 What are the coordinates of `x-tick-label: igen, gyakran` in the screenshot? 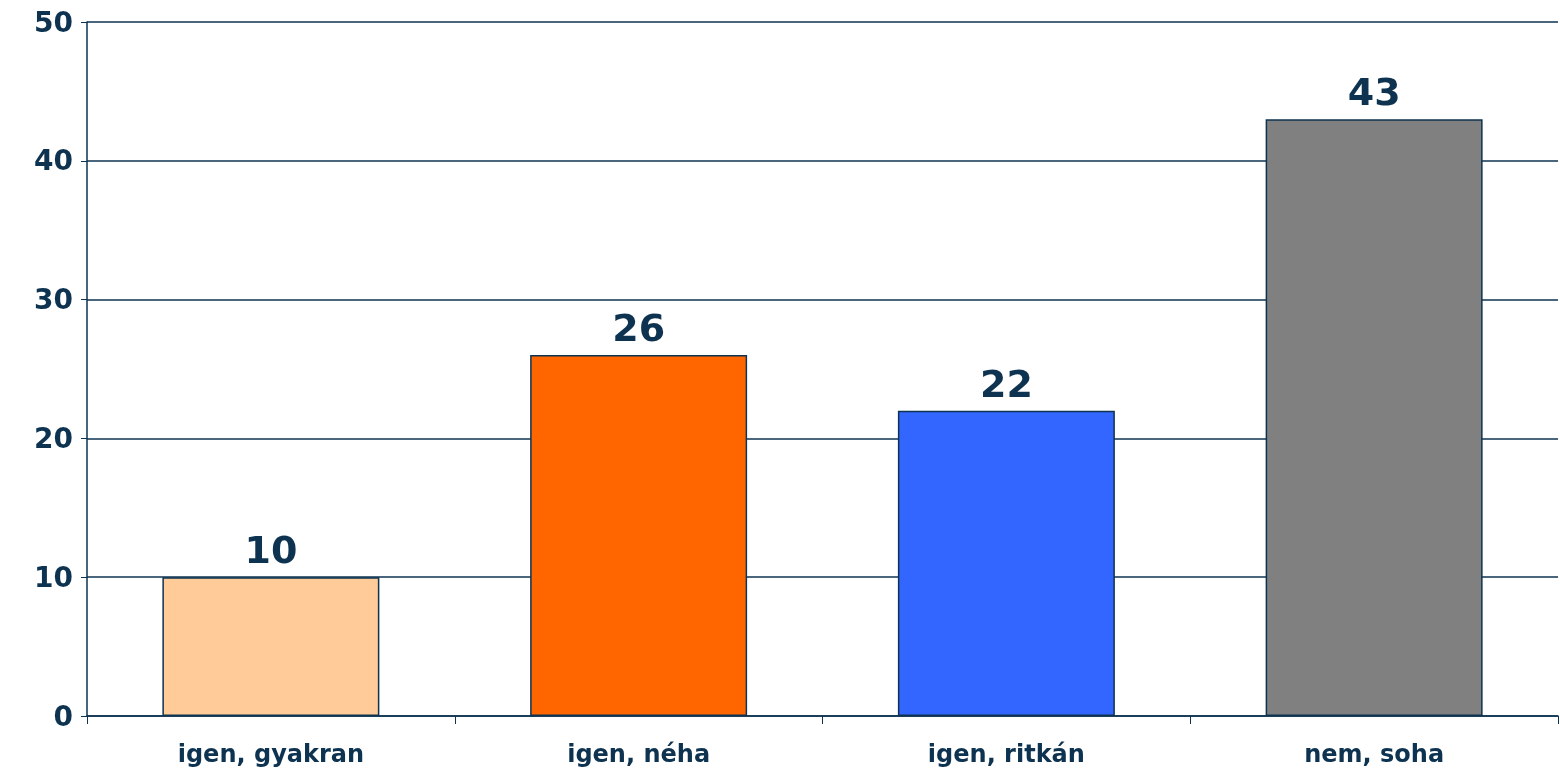 It's located at (271, 754).